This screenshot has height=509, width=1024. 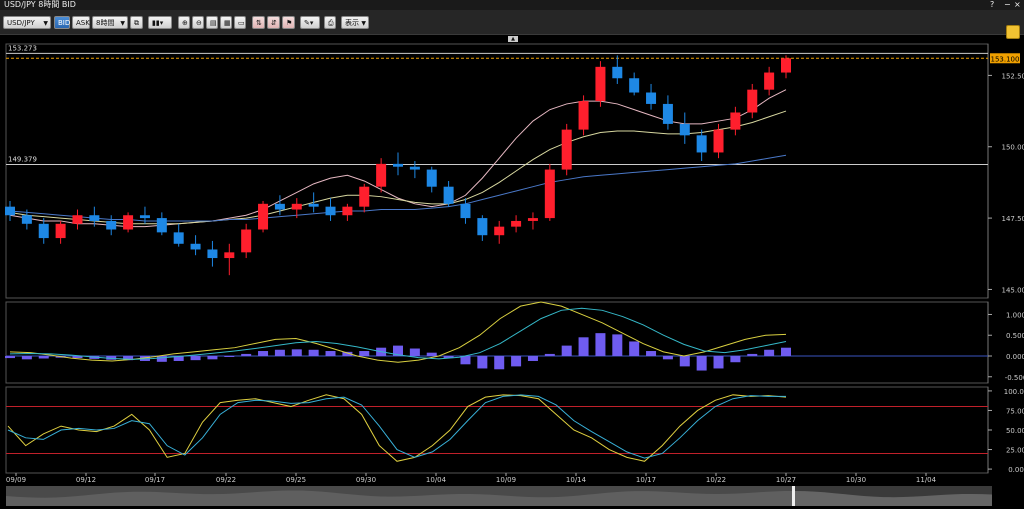 What do you see at coordinates (155, 480) in the screenshot?
I see `x-tick-label: 09/17` at bounding box center [155, 480].